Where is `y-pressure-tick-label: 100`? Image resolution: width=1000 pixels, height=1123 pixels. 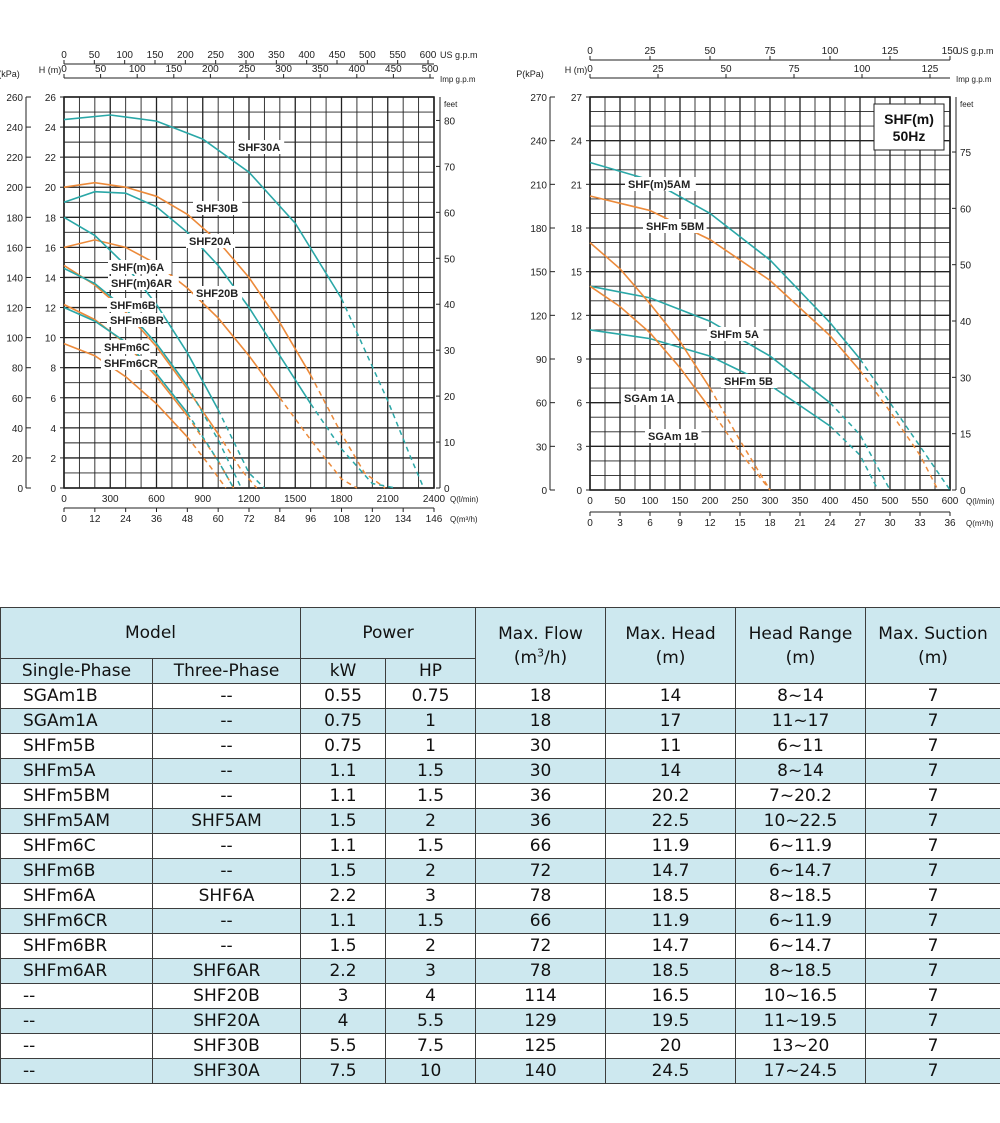 y-pressure-tick-label: 100 is located at coordinates (14, 339).